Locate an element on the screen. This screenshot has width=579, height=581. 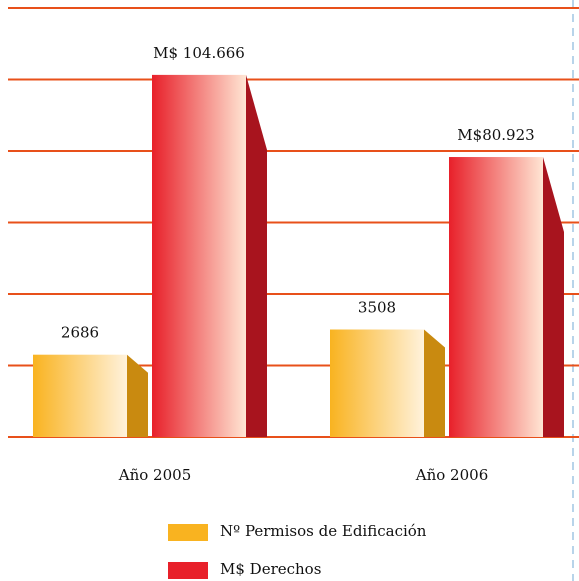
data-label: 2686 is located at coordinates (80, 333).